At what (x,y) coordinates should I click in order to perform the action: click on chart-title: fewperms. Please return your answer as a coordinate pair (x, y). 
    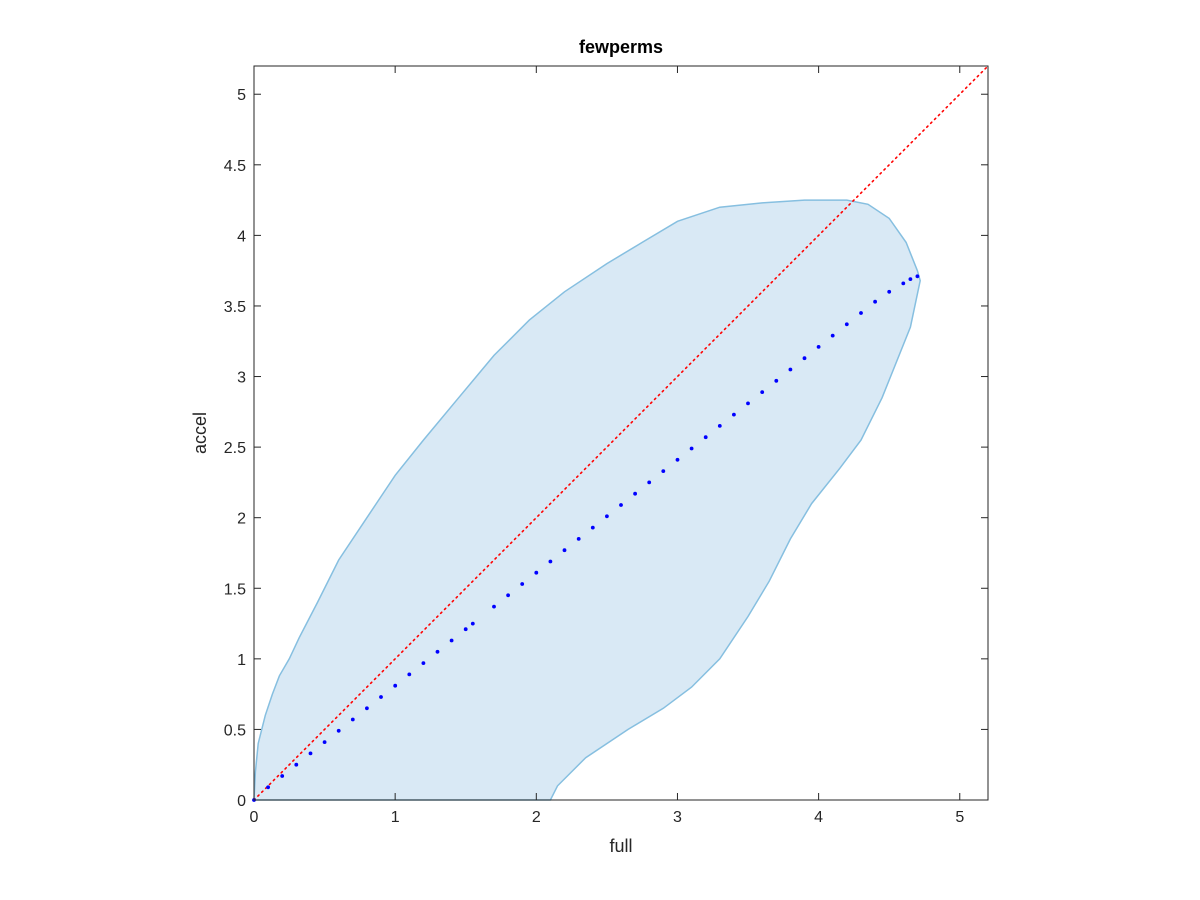
    Looking at the image, I should click on (621, 47).